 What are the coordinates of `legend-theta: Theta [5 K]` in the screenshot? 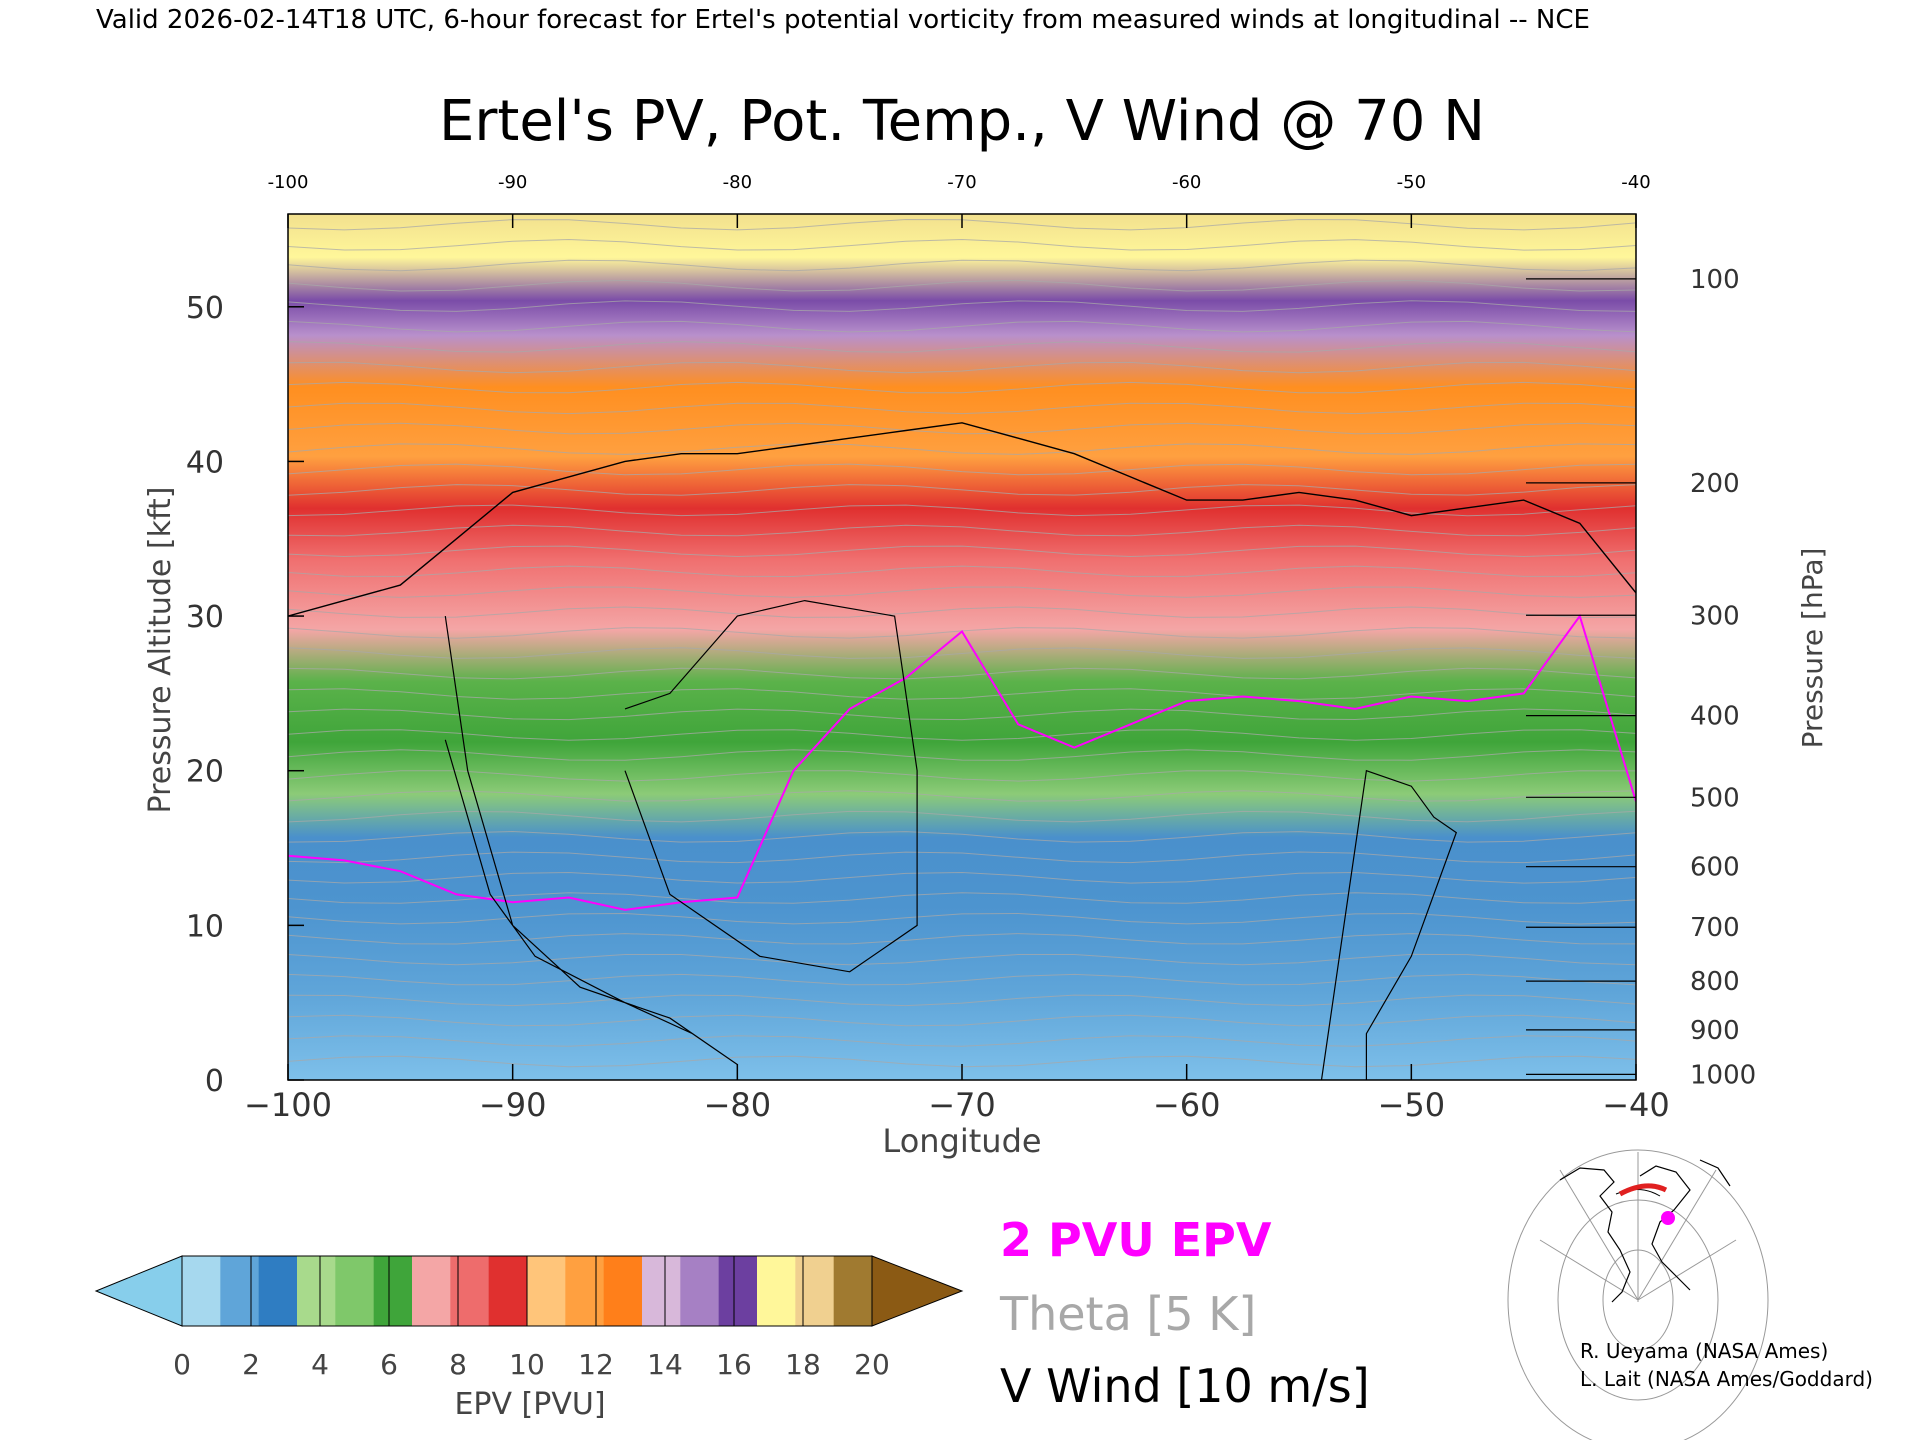 It's located at (1127, 1314).